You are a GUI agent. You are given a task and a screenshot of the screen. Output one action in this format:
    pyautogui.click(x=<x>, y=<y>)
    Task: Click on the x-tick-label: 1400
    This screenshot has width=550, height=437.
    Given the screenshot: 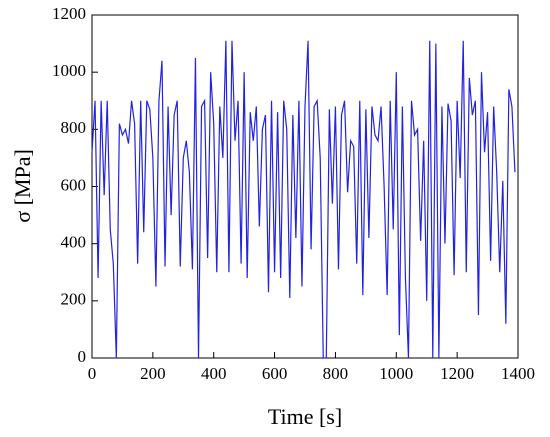 What is the action you would take?
    pyautogui.click(x=518, y=373)
    